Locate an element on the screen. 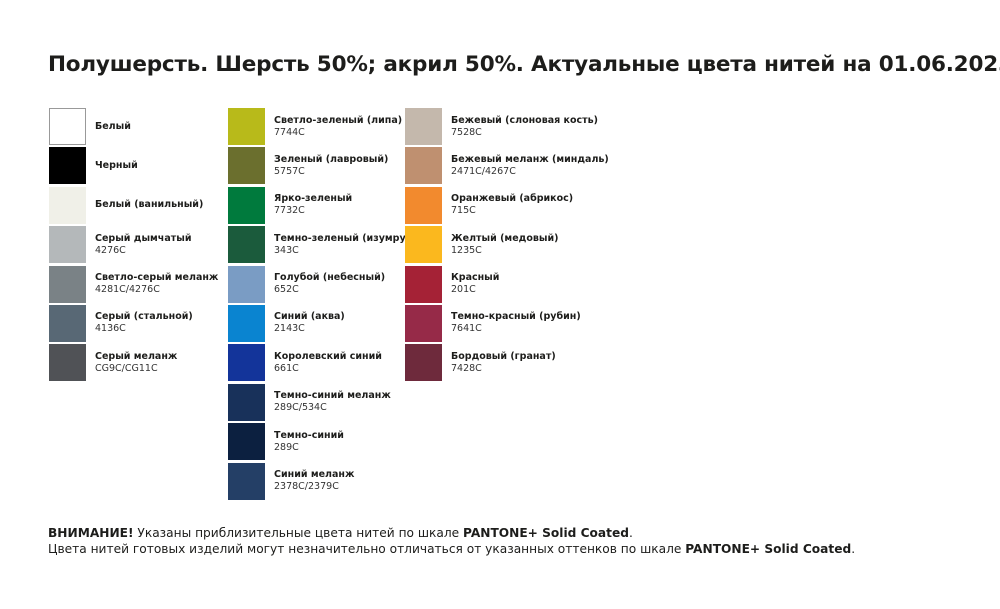 This screenshot has width=1000, height=609. pantone-code: 661C is located at coordinates (286, 368).